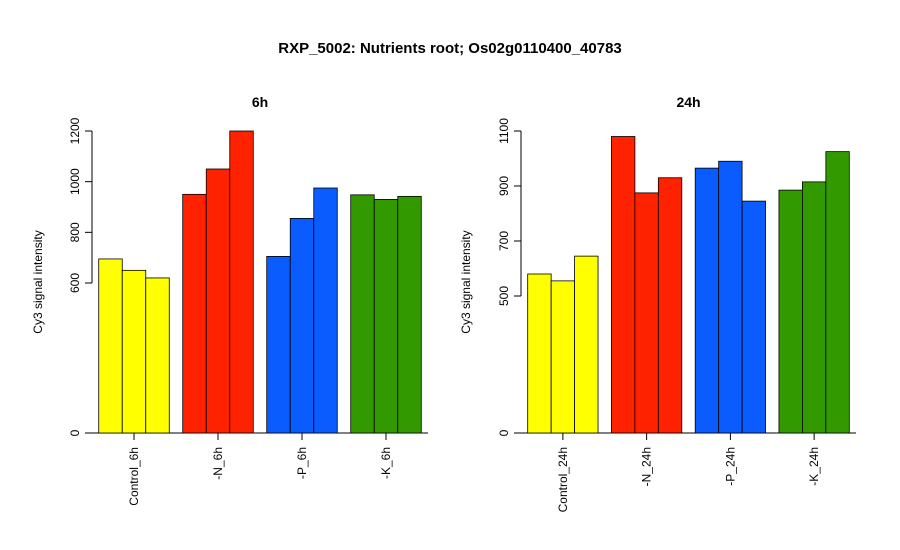 The image size is (900, 550). Describe the element at coordinates (325, 310) in the screenshot. I see `bar--P_6h-3` at that location.